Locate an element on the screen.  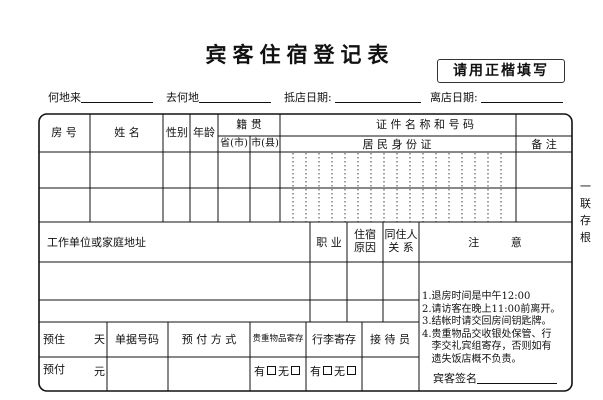
luggage-choice: 有无 is located at coordinates (333, 371).